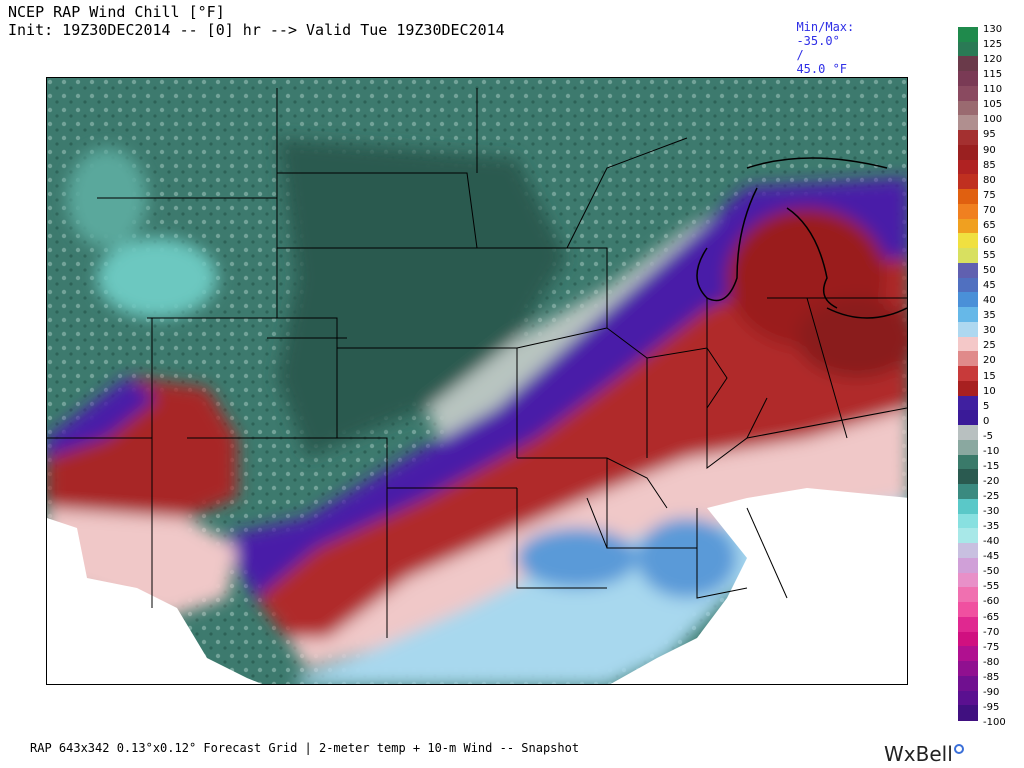 The height and width of the screenshot is (768, 1024). What do you see at coordinates (993, 120) in the screenshot?
I see `legend-label: 100` at bounding box center [993, 120].